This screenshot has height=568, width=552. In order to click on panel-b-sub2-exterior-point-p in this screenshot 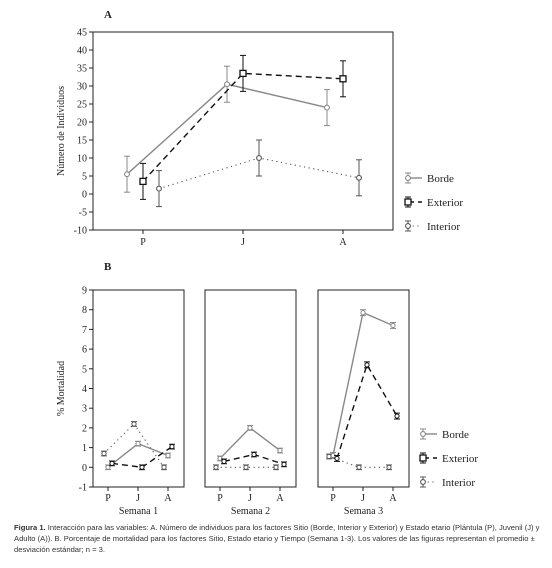, I will do `click(224, 461)`.